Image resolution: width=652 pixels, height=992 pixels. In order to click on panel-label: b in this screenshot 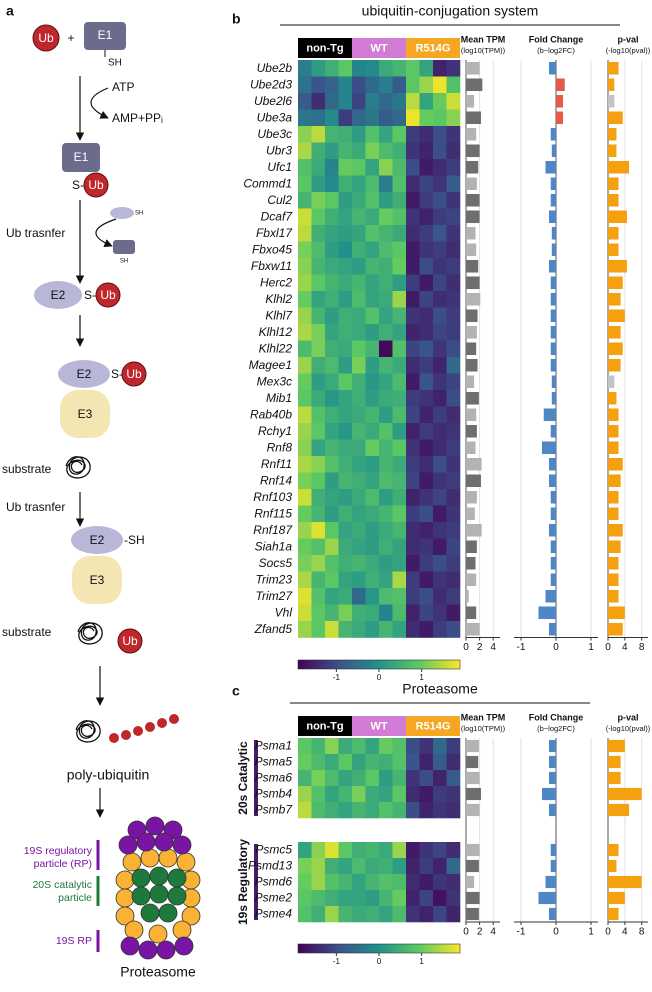, I will do `click(236, 19)`.